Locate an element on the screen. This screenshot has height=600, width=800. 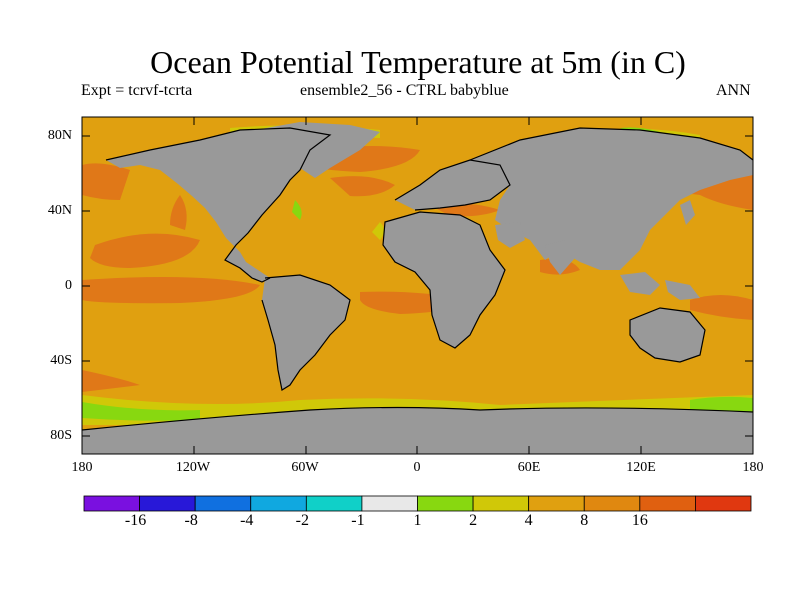
colorbar-label-7: 4 is located at coordinates (528, 520).